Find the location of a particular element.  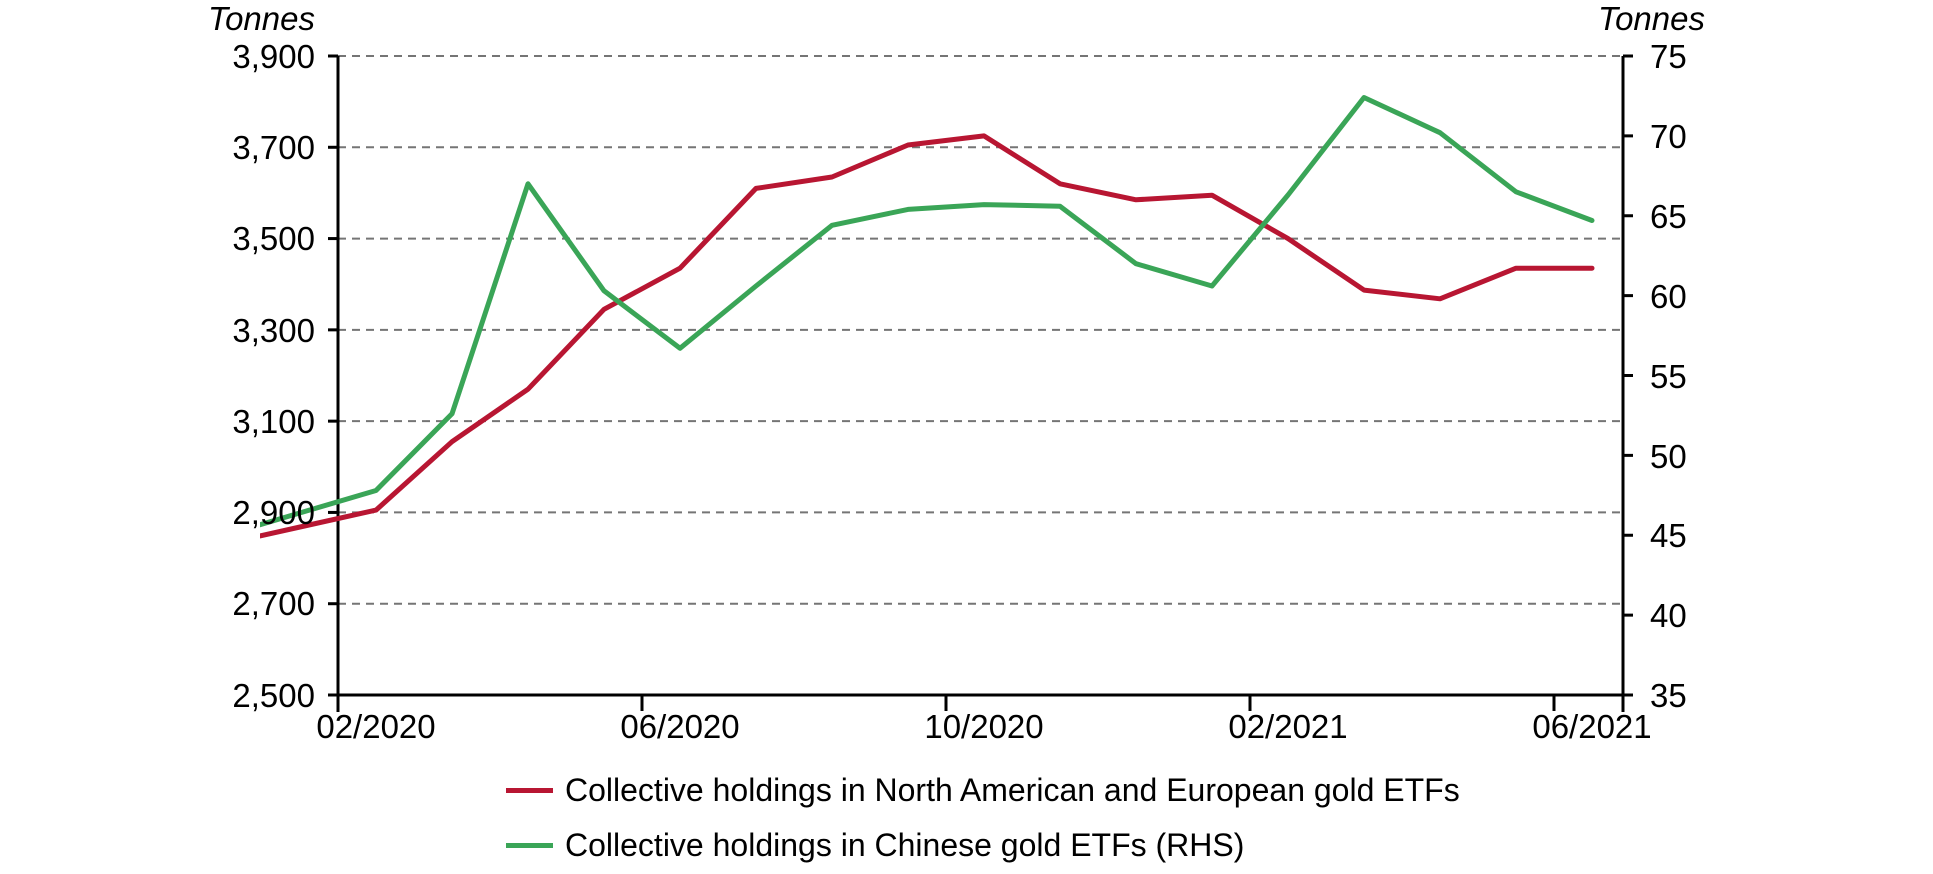

left-axis-tick-label: 3,700 is located at coordinates (273, 147).